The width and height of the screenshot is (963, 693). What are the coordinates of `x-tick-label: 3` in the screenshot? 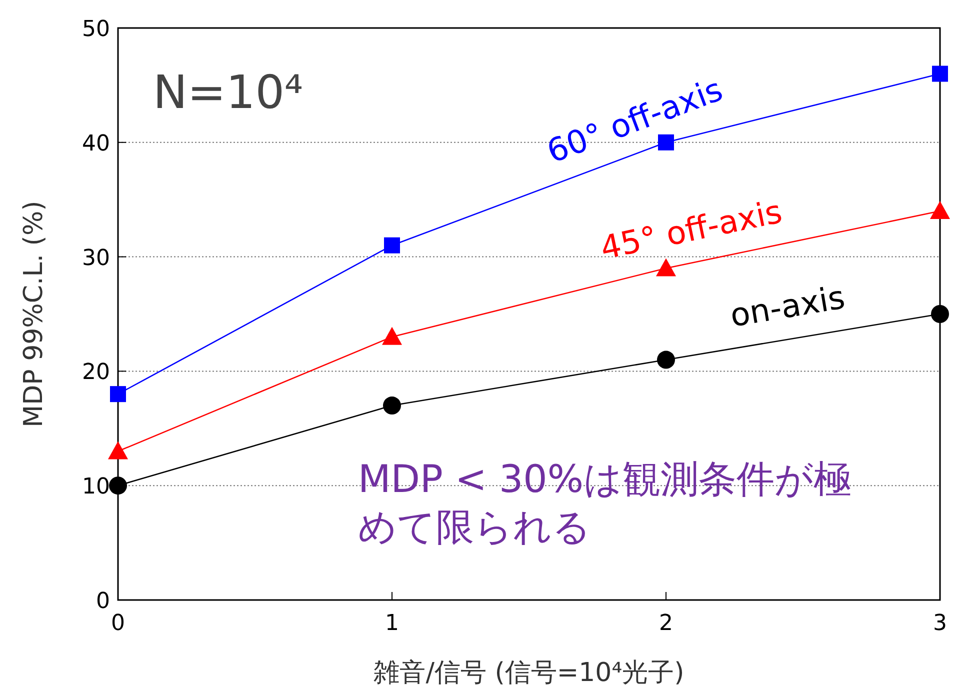 It's located at (940, 623).